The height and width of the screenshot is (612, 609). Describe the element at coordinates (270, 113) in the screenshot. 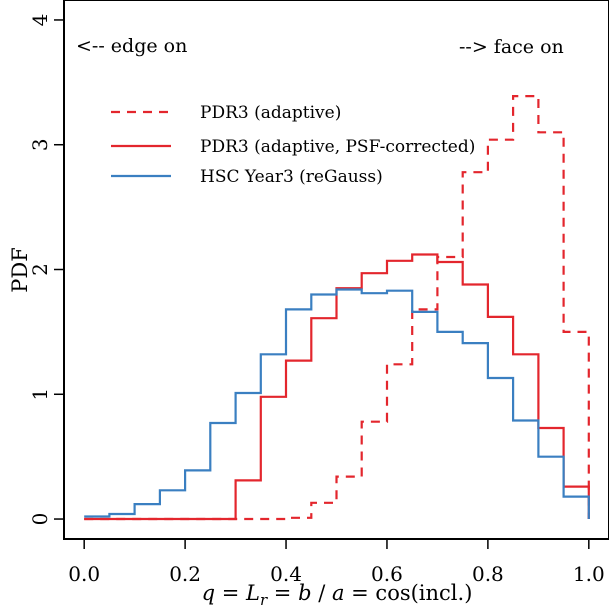

I see `legend-label-pdr3-adaptive: PDR3 (adaptive)` at that location.